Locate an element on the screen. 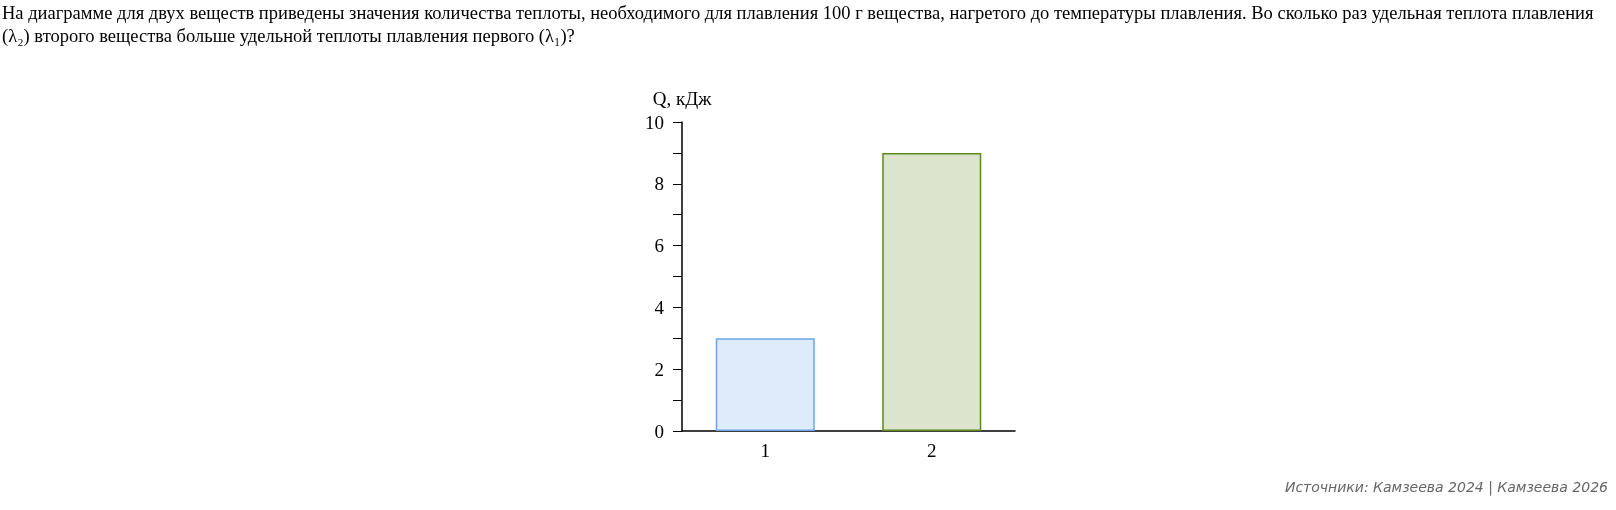 The width and height of the screenshot is (1616, 510). y-tick-label: 10 is located at coordinates (654, 122).